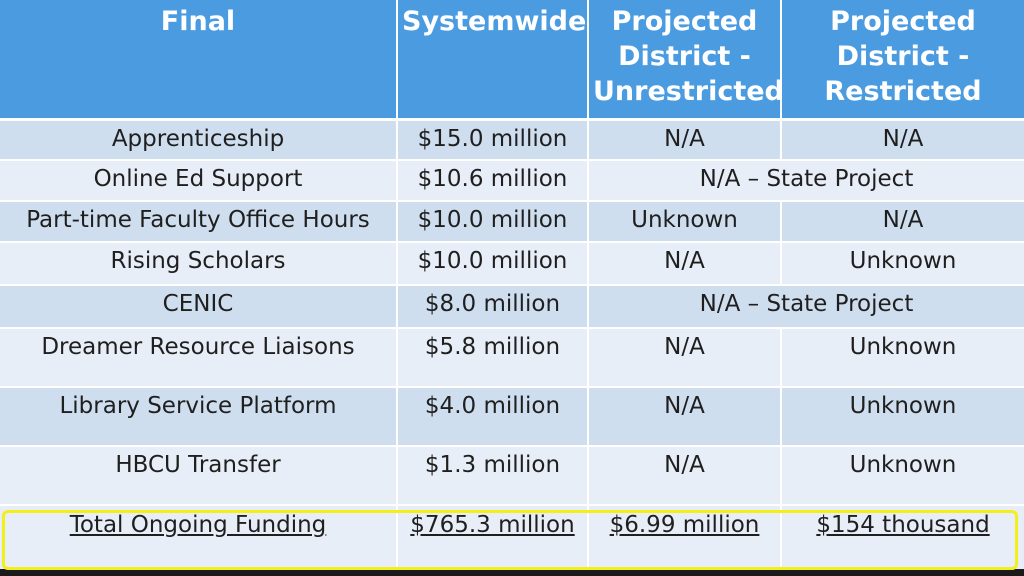  Describe the element at coordinates (199, 140) in the screenshot. I see `row-name: Apprenticeship` at that location.